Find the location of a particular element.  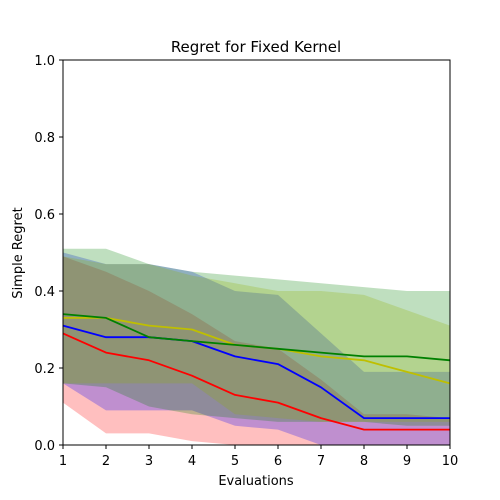

y-tick-label: 0.8 is located at coordinates (44, 138).